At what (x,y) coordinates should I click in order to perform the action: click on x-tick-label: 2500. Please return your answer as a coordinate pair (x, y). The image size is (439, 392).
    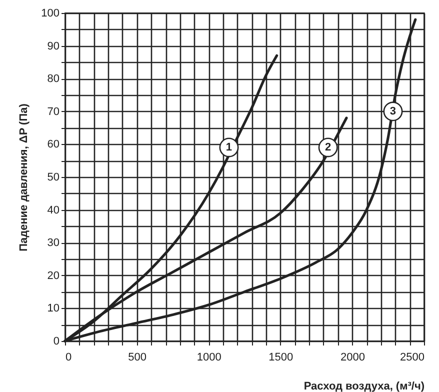
    Looking at the image, I should click on (412, 358).